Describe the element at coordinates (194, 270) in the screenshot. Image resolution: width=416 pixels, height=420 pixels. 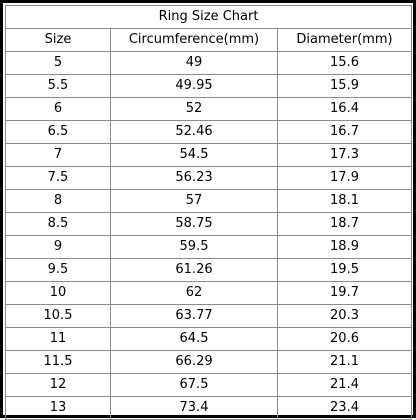
I see `cell-circumference: 61.26` at that location.